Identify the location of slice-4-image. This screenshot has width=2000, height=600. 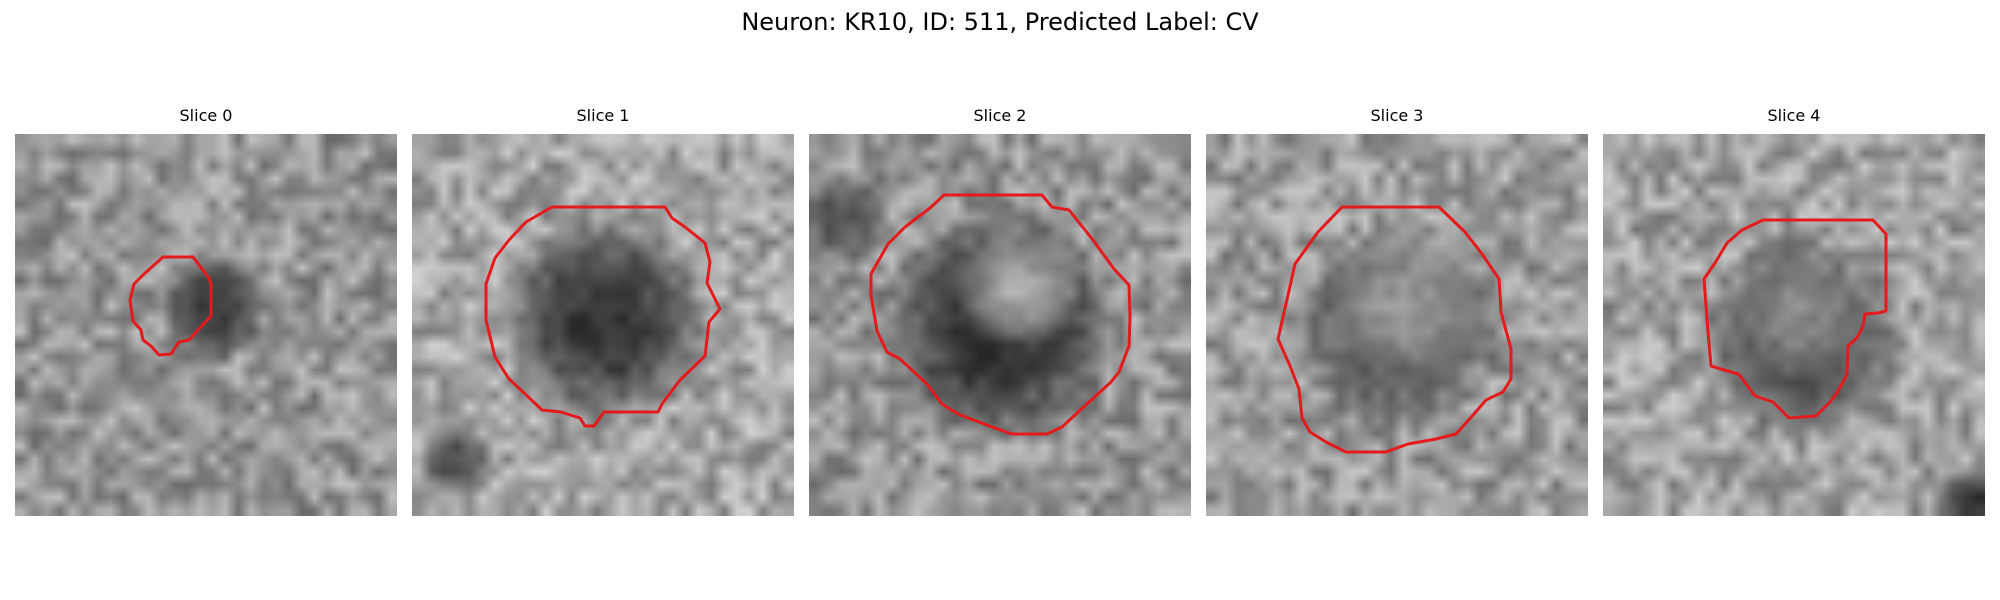
(1794, 325).